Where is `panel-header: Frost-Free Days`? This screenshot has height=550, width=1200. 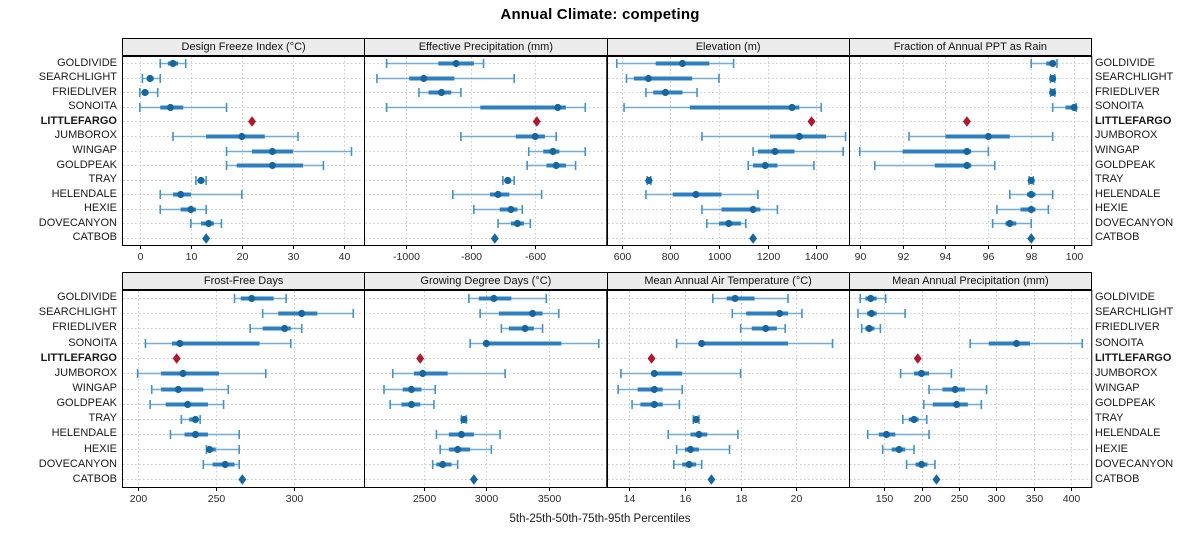 panel-header: Frost-Free Days is located at coordinates (244, 281).